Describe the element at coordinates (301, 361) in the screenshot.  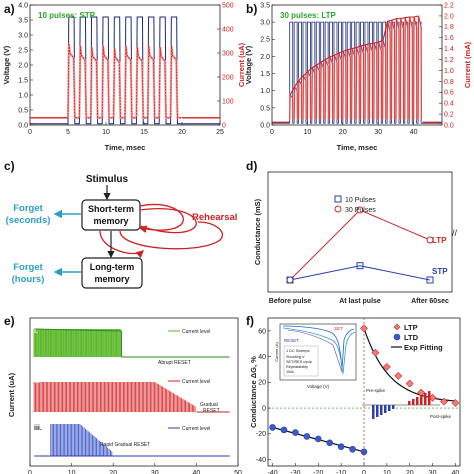
I see `iv-notes-box` at that location.